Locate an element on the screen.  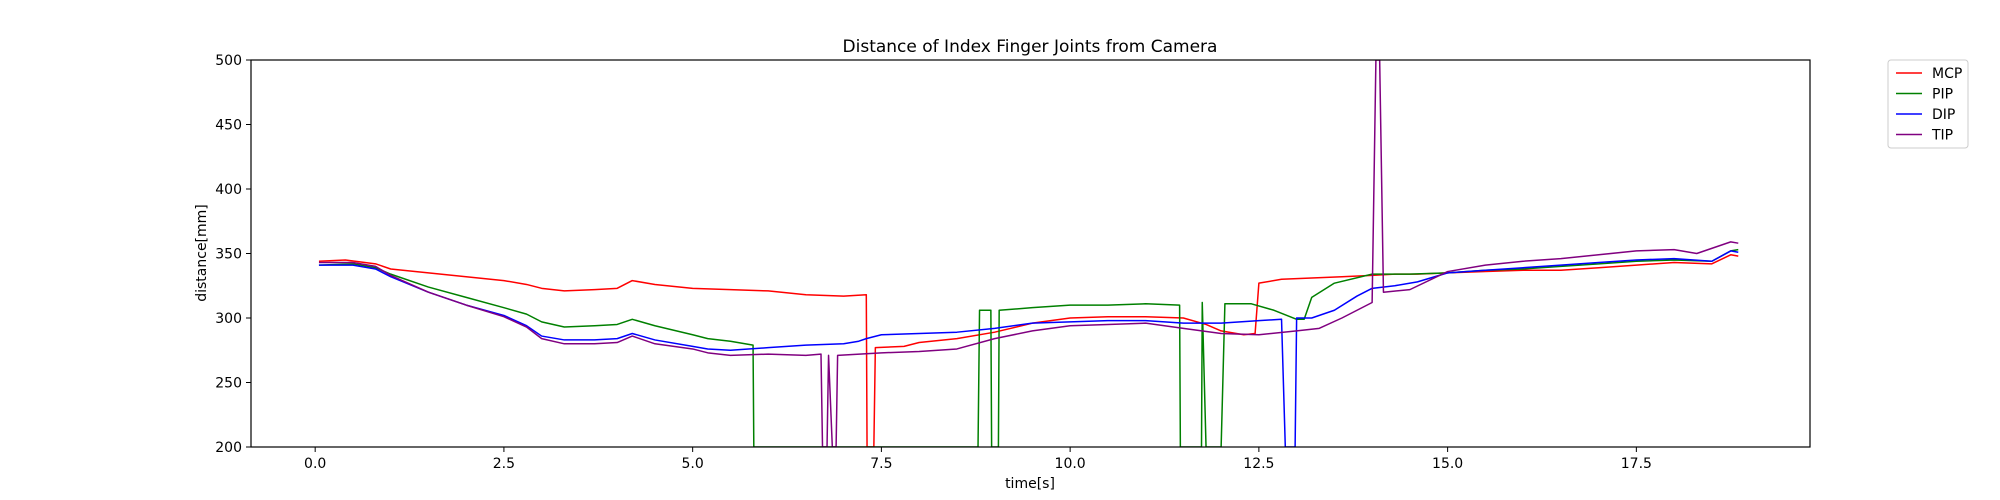
legend-label-dip: DIP is located at coordinates (1943, 115).